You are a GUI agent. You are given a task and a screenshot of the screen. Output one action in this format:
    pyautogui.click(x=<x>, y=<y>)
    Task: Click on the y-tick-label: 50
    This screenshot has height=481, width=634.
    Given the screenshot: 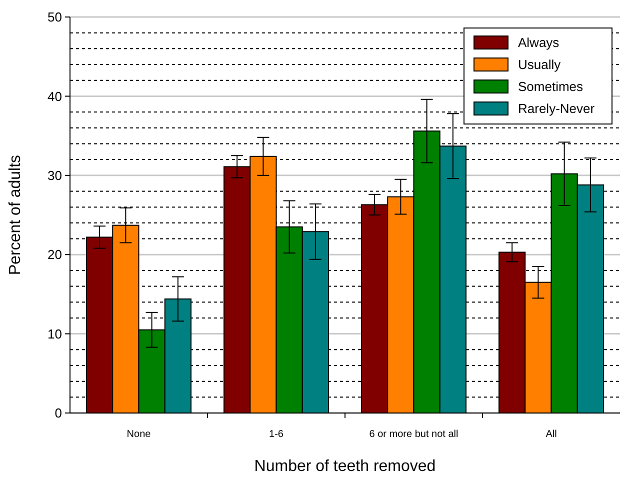 What is the action you would take?
    pyautogui.click(x=55, y=17)
    